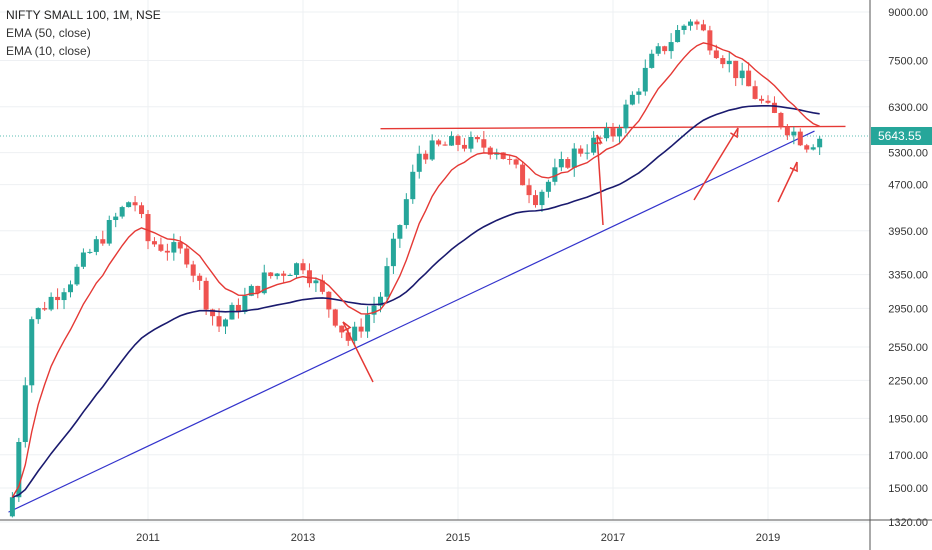  What do you see at coordinates (83, 15) in the screenshot?
I see `legend-title: NIFTY SMALL 100, 1M, NSE` at bounding box center [83, 15].